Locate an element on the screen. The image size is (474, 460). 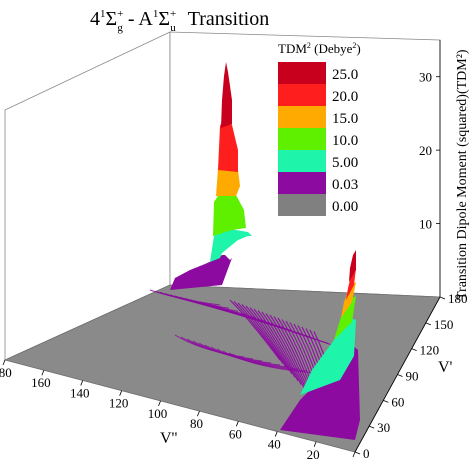
x-tick-label: 60 is located at coordinates (235, 433).